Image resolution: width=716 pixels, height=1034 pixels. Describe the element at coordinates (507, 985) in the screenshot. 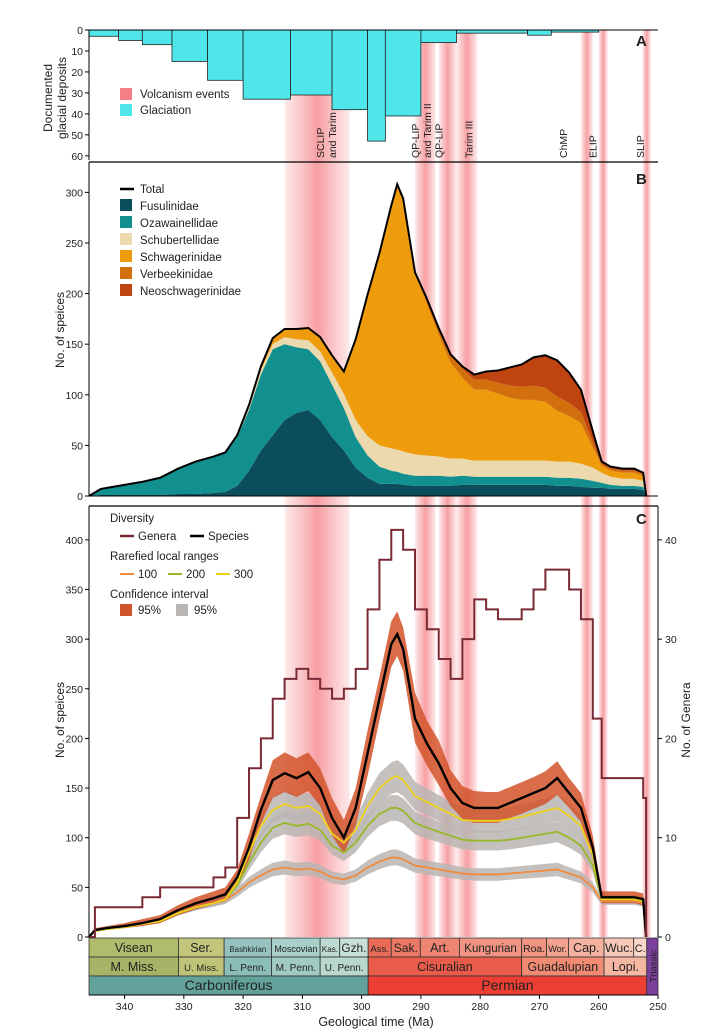

I see `timescale-label: Permian` at that location.